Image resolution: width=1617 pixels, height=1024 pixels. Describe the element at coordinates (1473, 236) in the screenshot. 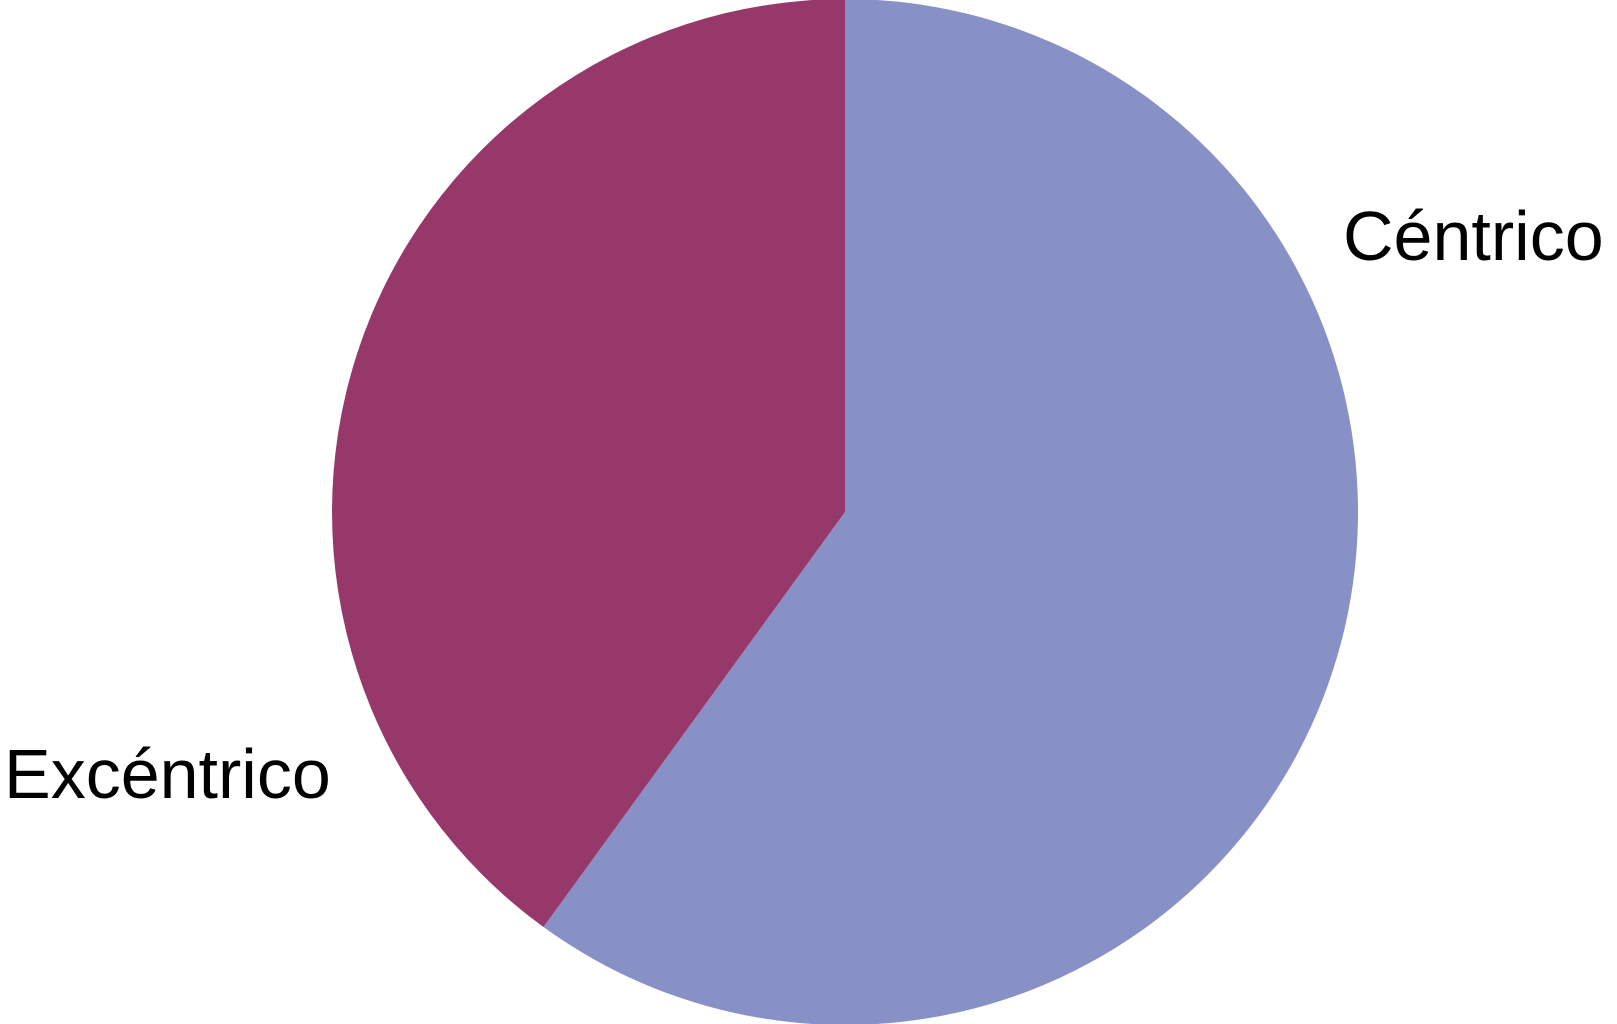

I see `slice-label-centrico: Céntrico` at that location.